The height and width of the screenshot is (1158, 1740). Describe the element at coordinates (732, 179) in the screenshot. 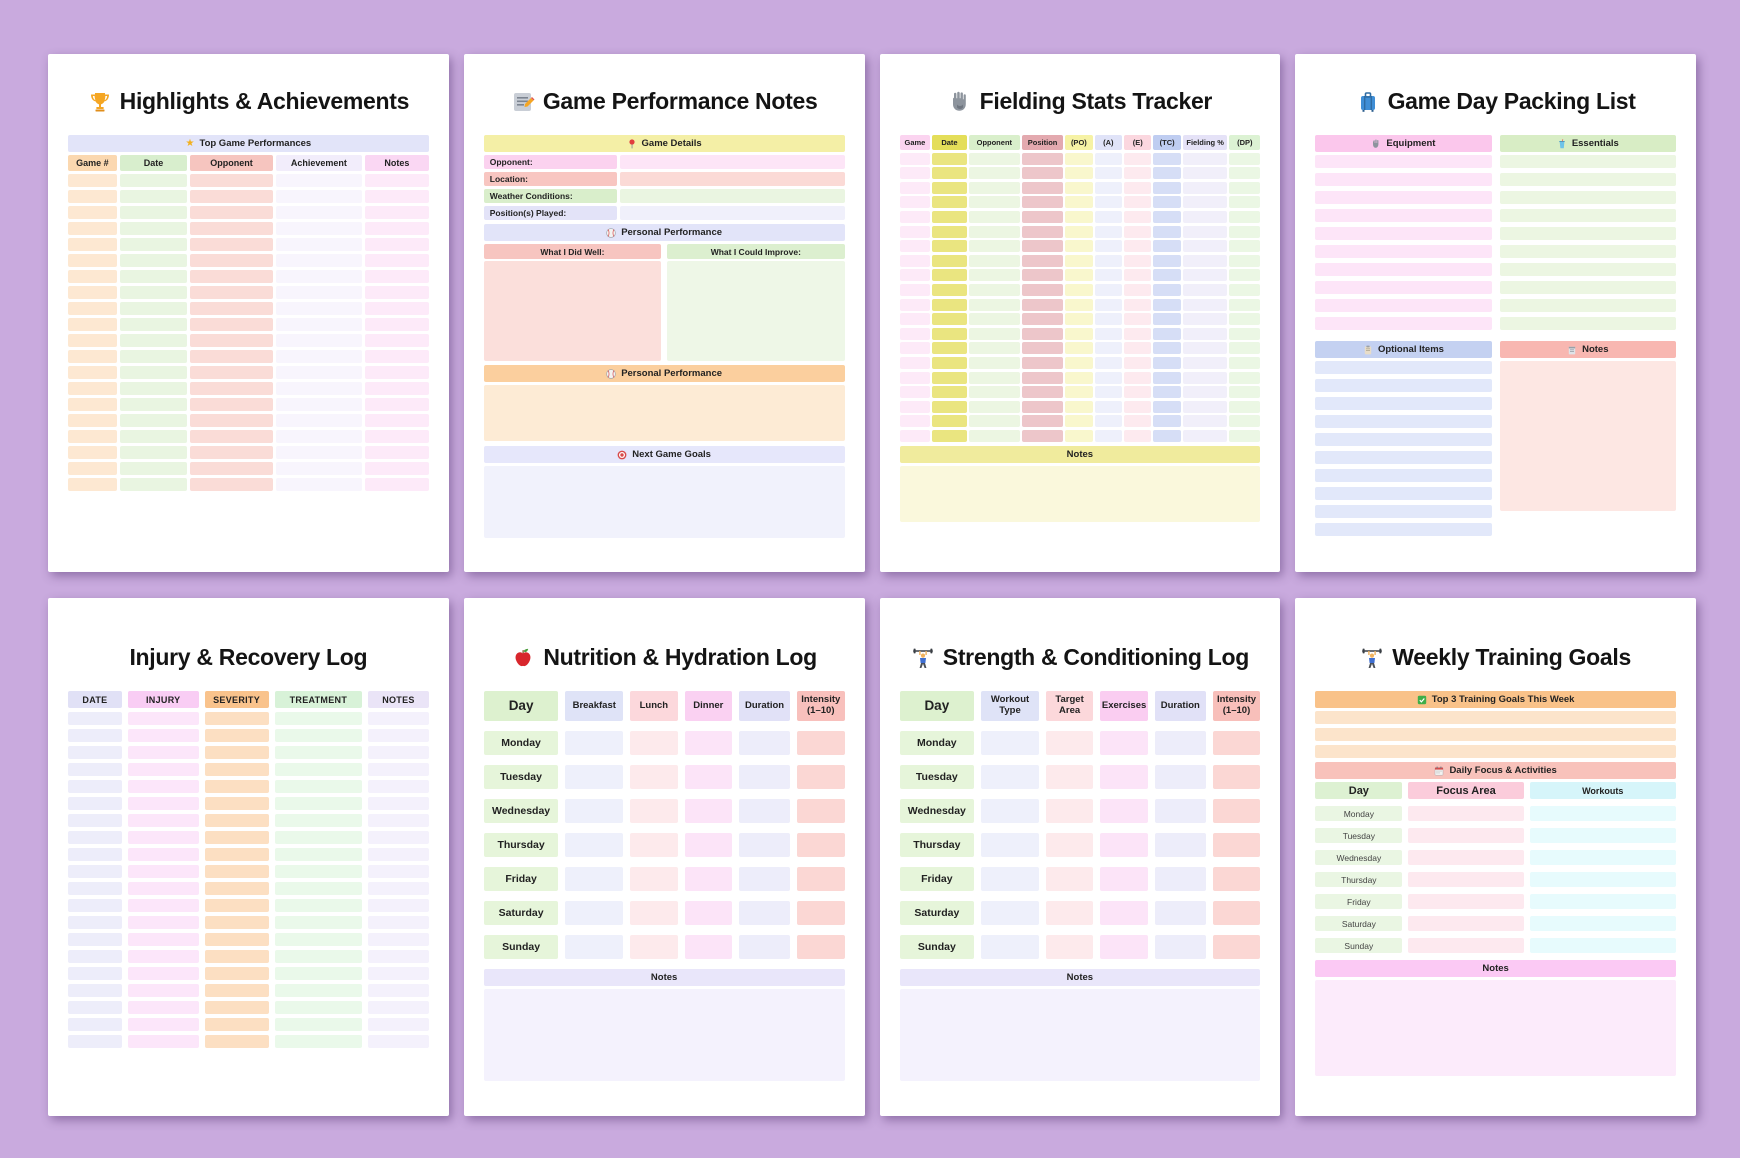

I see `field-input` at that location.